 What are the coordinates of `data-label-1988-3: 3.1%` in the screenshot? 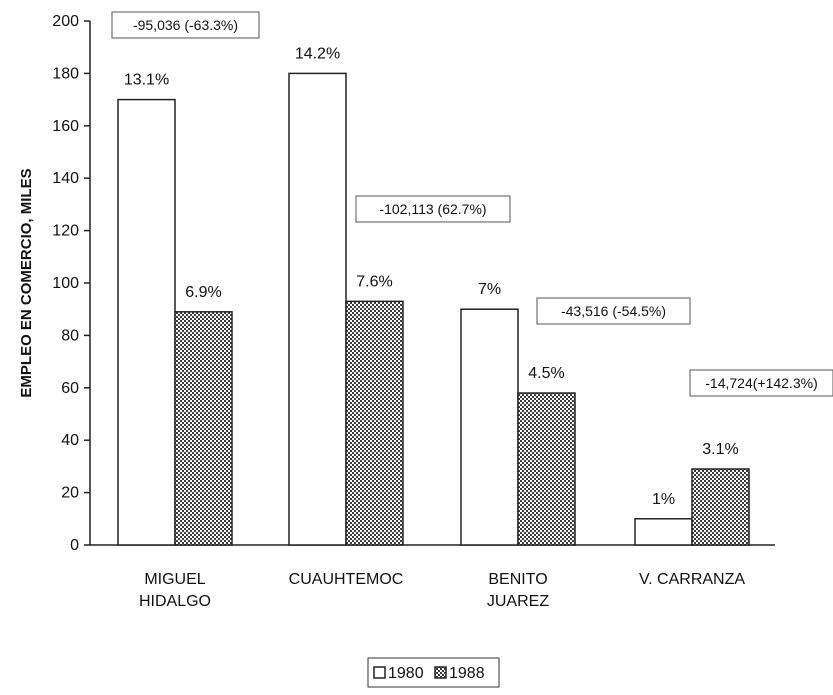 It's located at (720, 449).